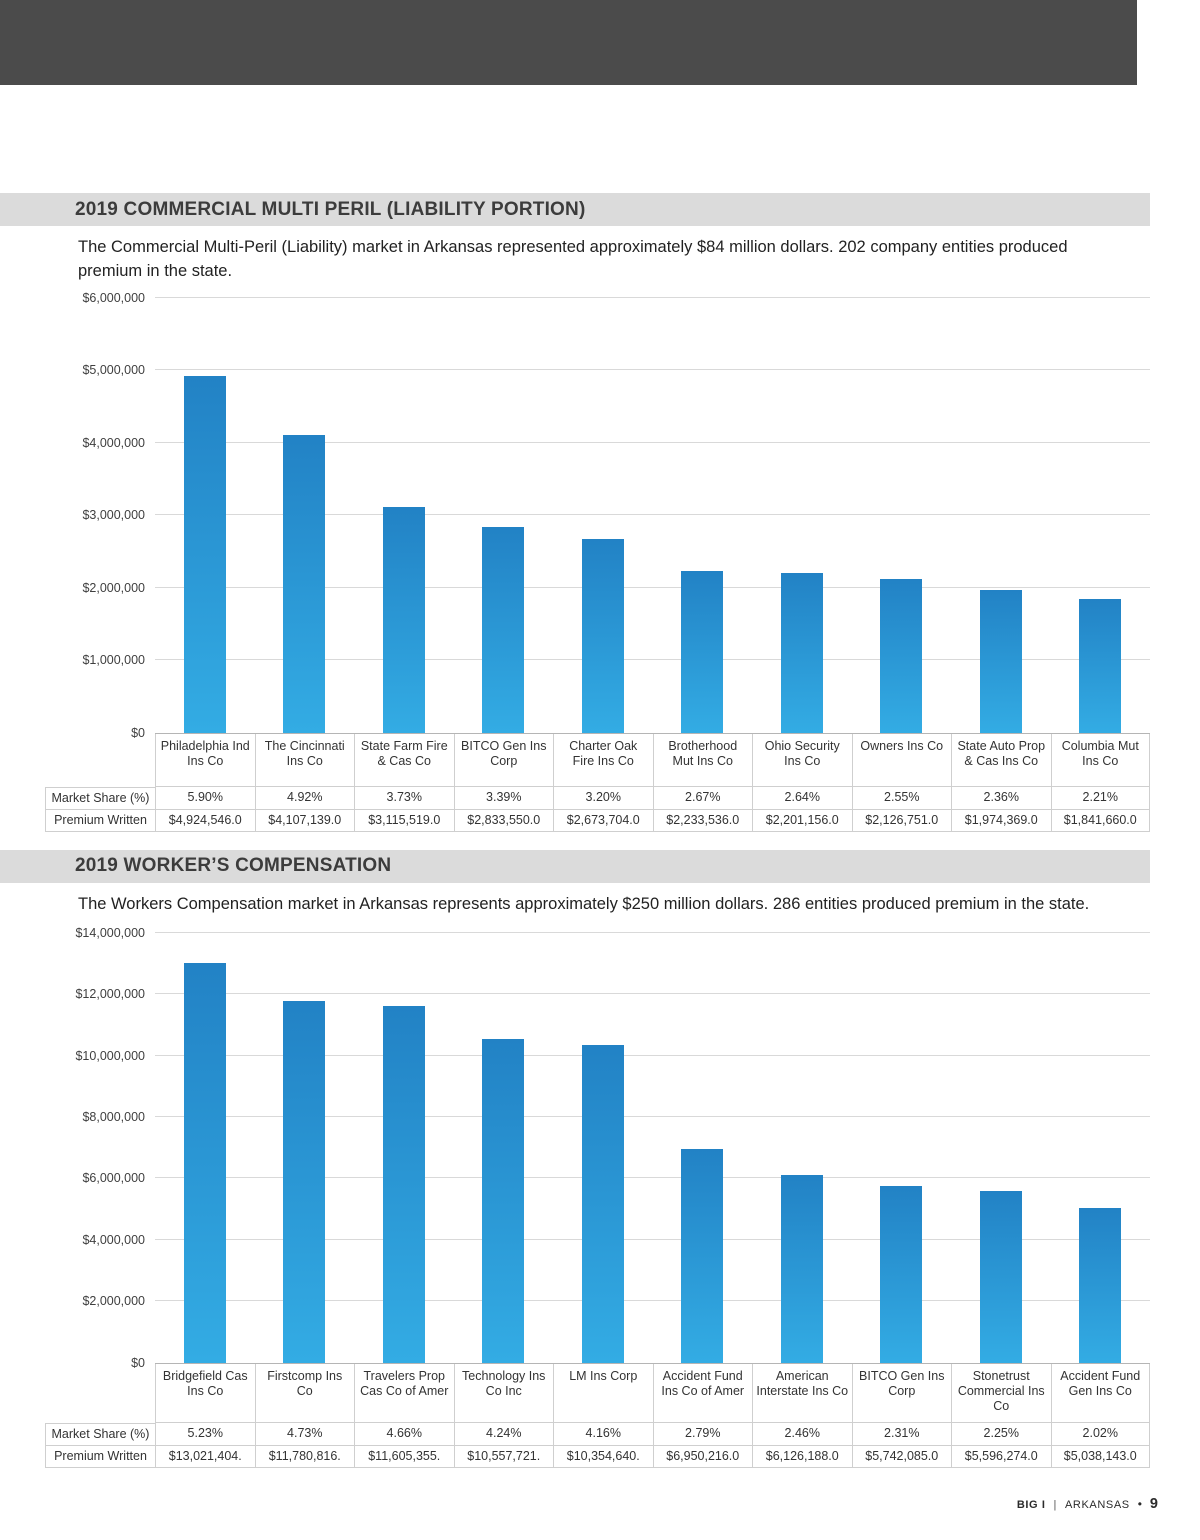 Image resolution: width=1200 pixels, height=1540 pixels. What do you see at coordinates (404, 798) in the screenshot?
I see `market-share-value: 3.73%` at bounding box center [404, 798].